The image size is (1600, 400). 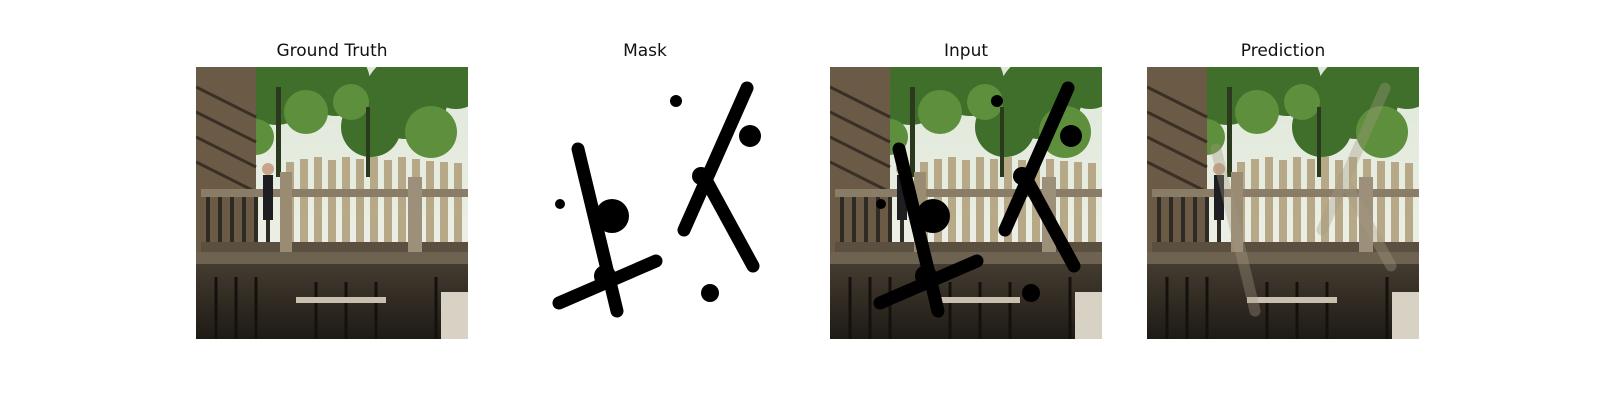 I want to click on mask-image, so click(x=645, y=203).